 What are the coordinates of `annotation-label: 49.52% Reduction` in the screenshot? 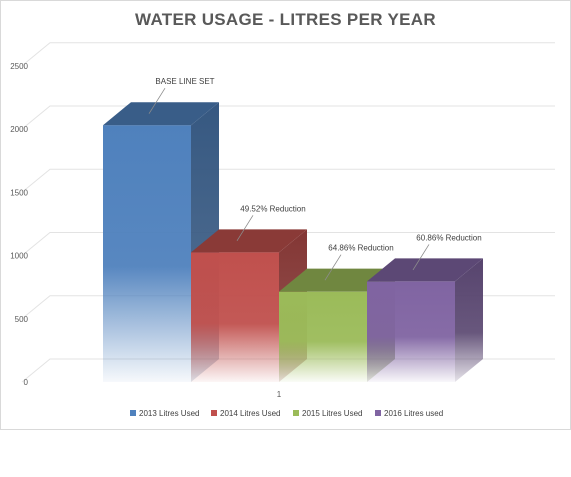 It's located at (272, 208).